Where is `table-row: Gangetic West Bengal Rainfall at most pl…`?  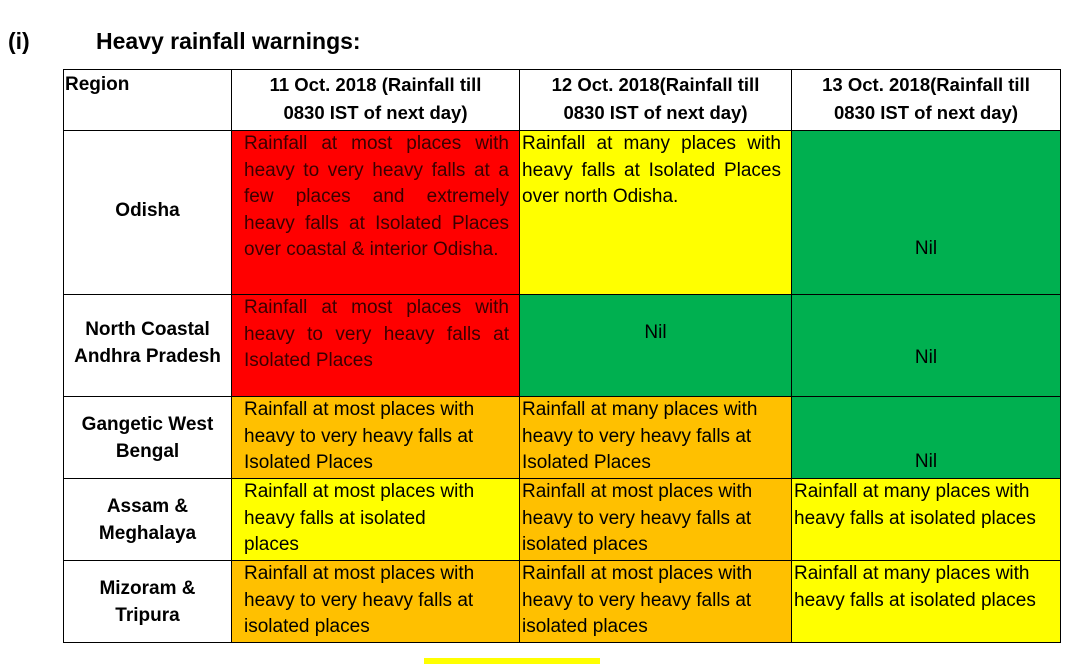 table-row: Gangetic West Bengal Rainfall at most pl… is located at coordinates (562, 437).